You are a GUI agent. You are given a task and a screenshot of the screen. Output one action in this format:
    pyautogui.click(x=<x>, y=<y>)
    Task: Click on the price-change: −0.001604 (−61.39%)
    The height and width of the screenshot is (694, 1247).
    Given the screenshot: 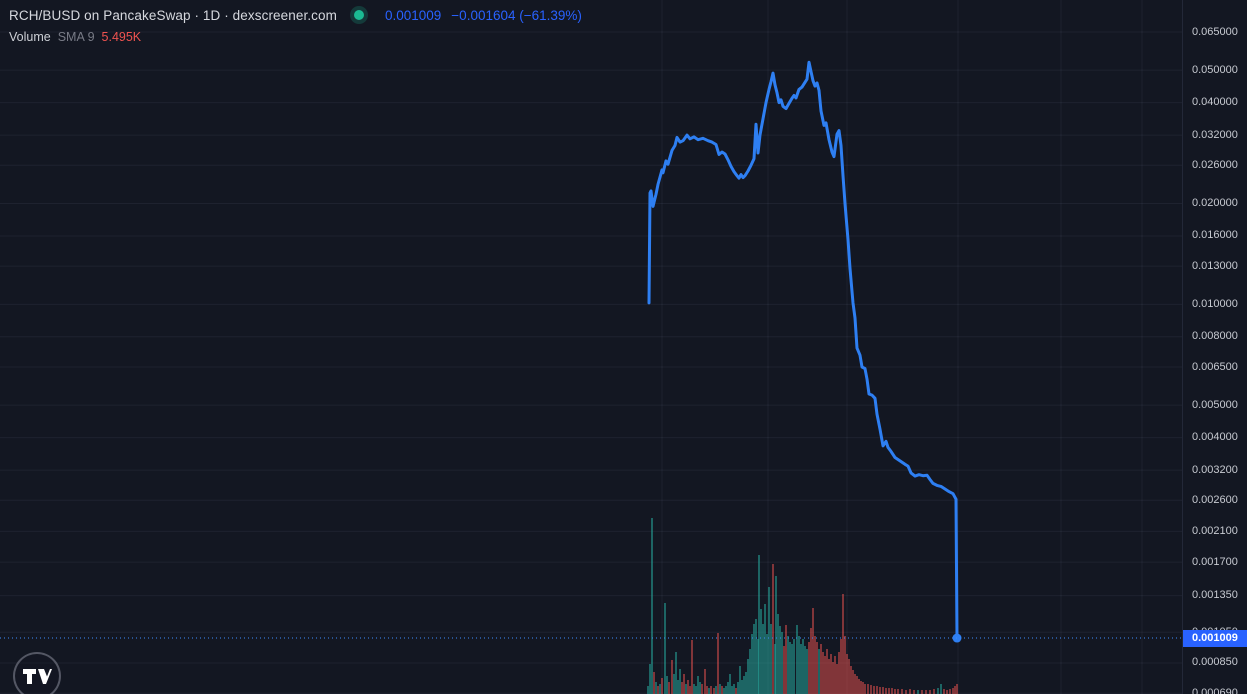 What is the action you would take?
    pyautogui.click(x=516, y=15)
    